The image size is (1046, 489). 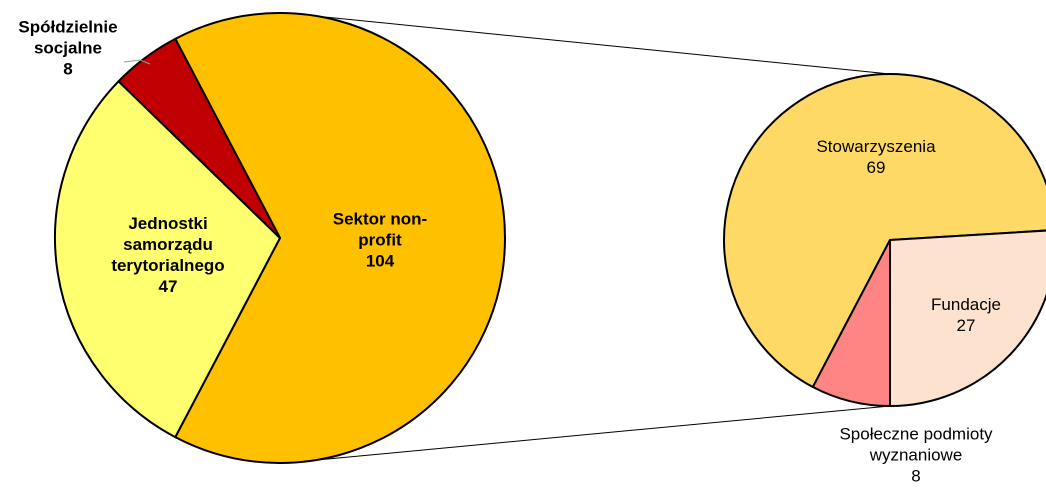 I want to click on slice-name: Fundacje, so click(x=966, y=304).